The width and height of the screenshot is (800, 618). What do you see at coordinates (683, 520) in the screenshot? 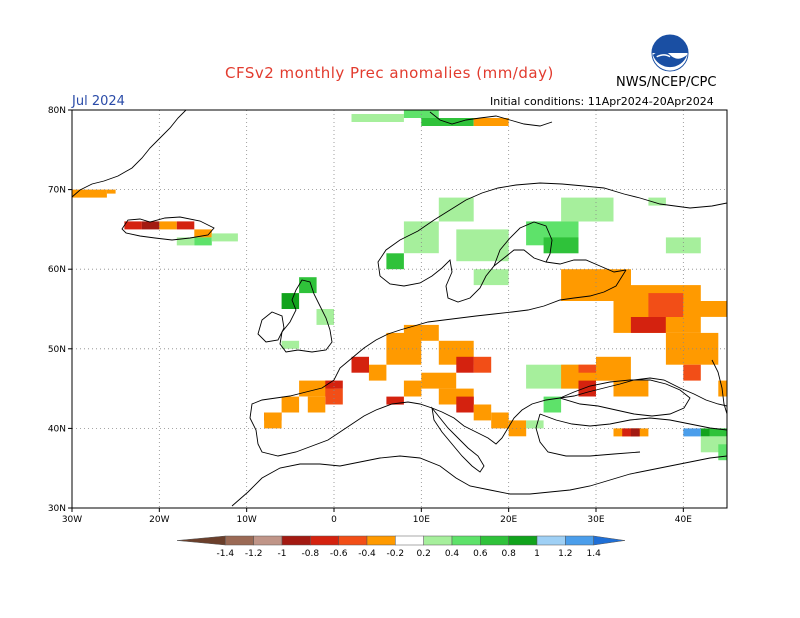
I see `lon-tick-label: 40E` at bounding box center [683, 520].